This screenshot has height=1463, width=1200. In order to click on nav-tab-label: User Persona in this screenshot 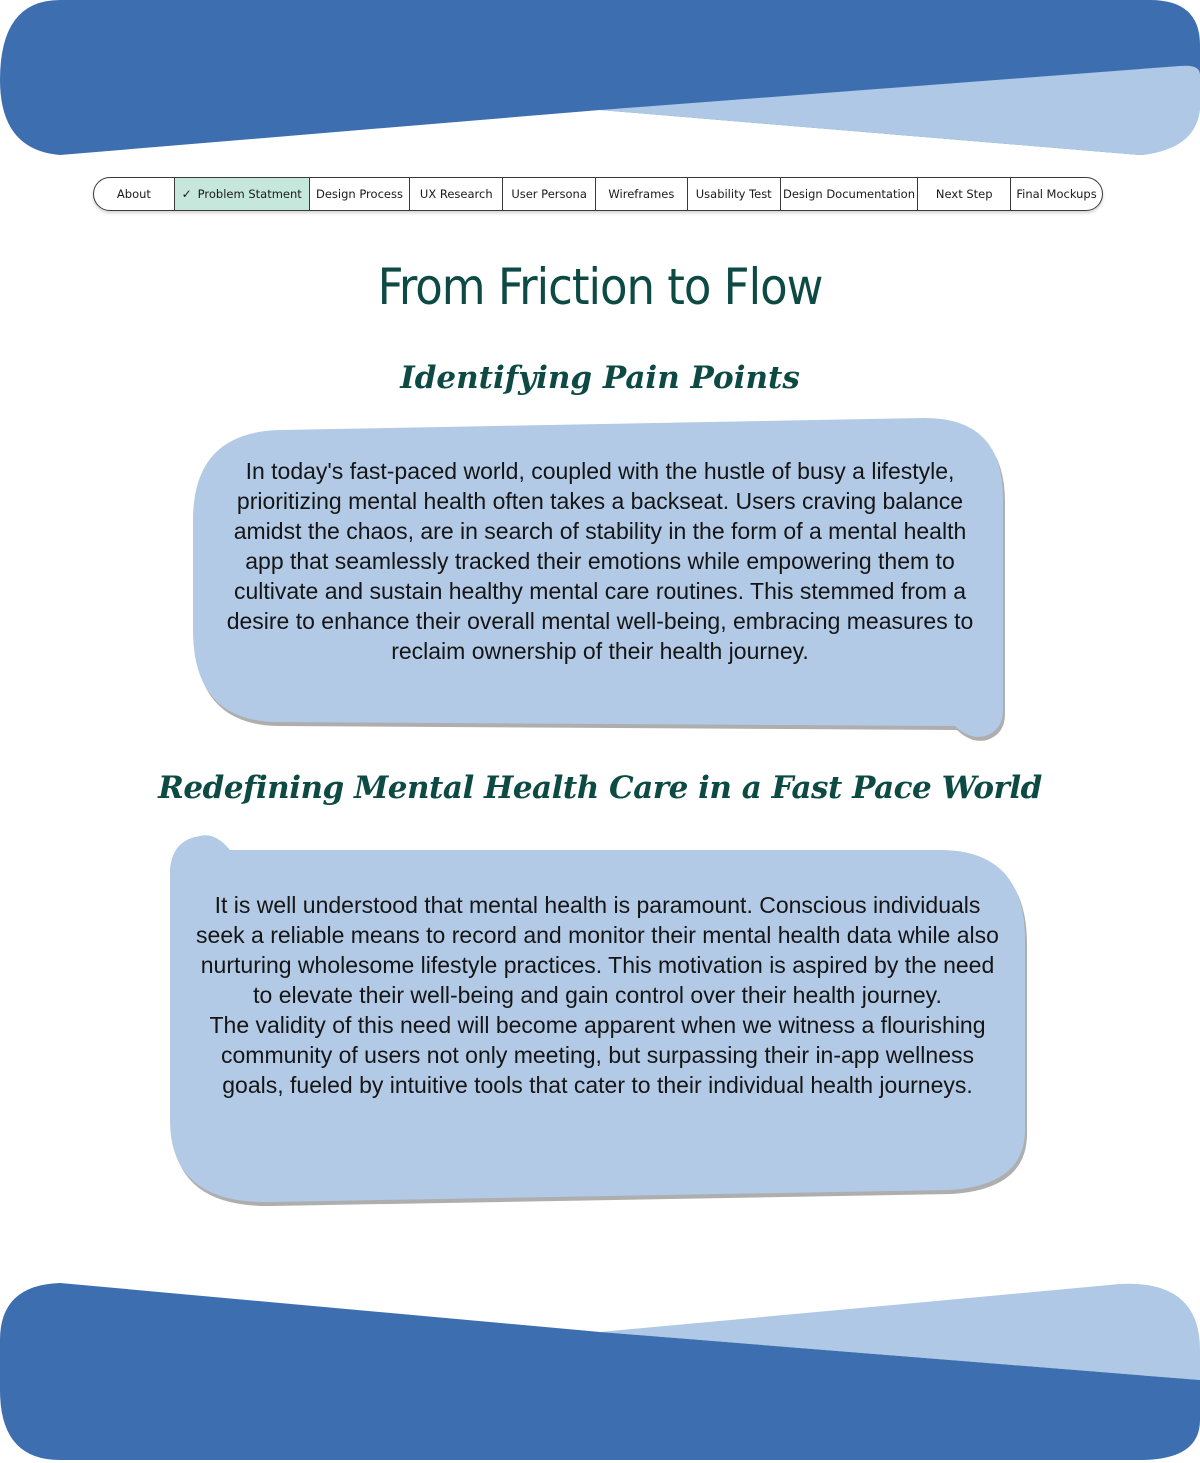, I will do `click(549, 194)`.